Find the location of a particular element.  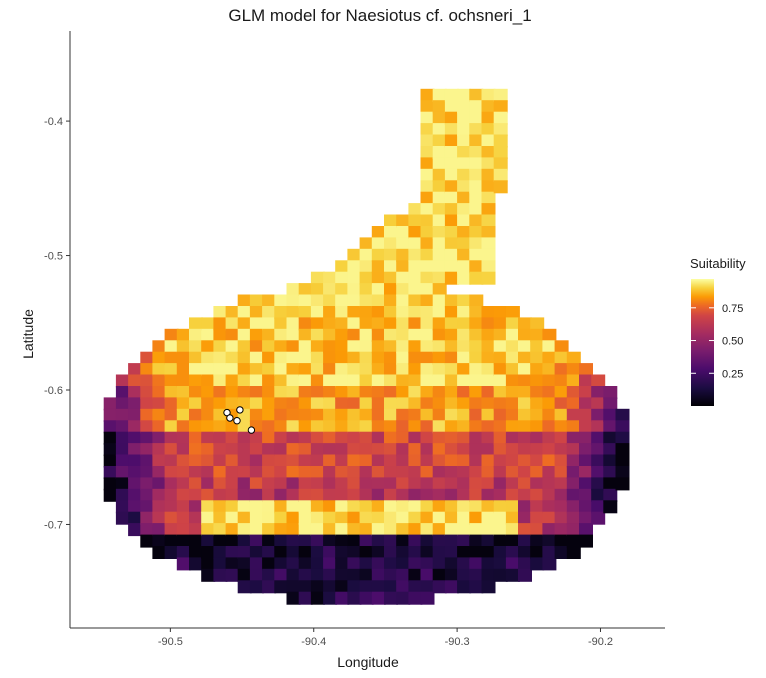

y-tick-label: -0.4 is located at coordinates (53, 122).